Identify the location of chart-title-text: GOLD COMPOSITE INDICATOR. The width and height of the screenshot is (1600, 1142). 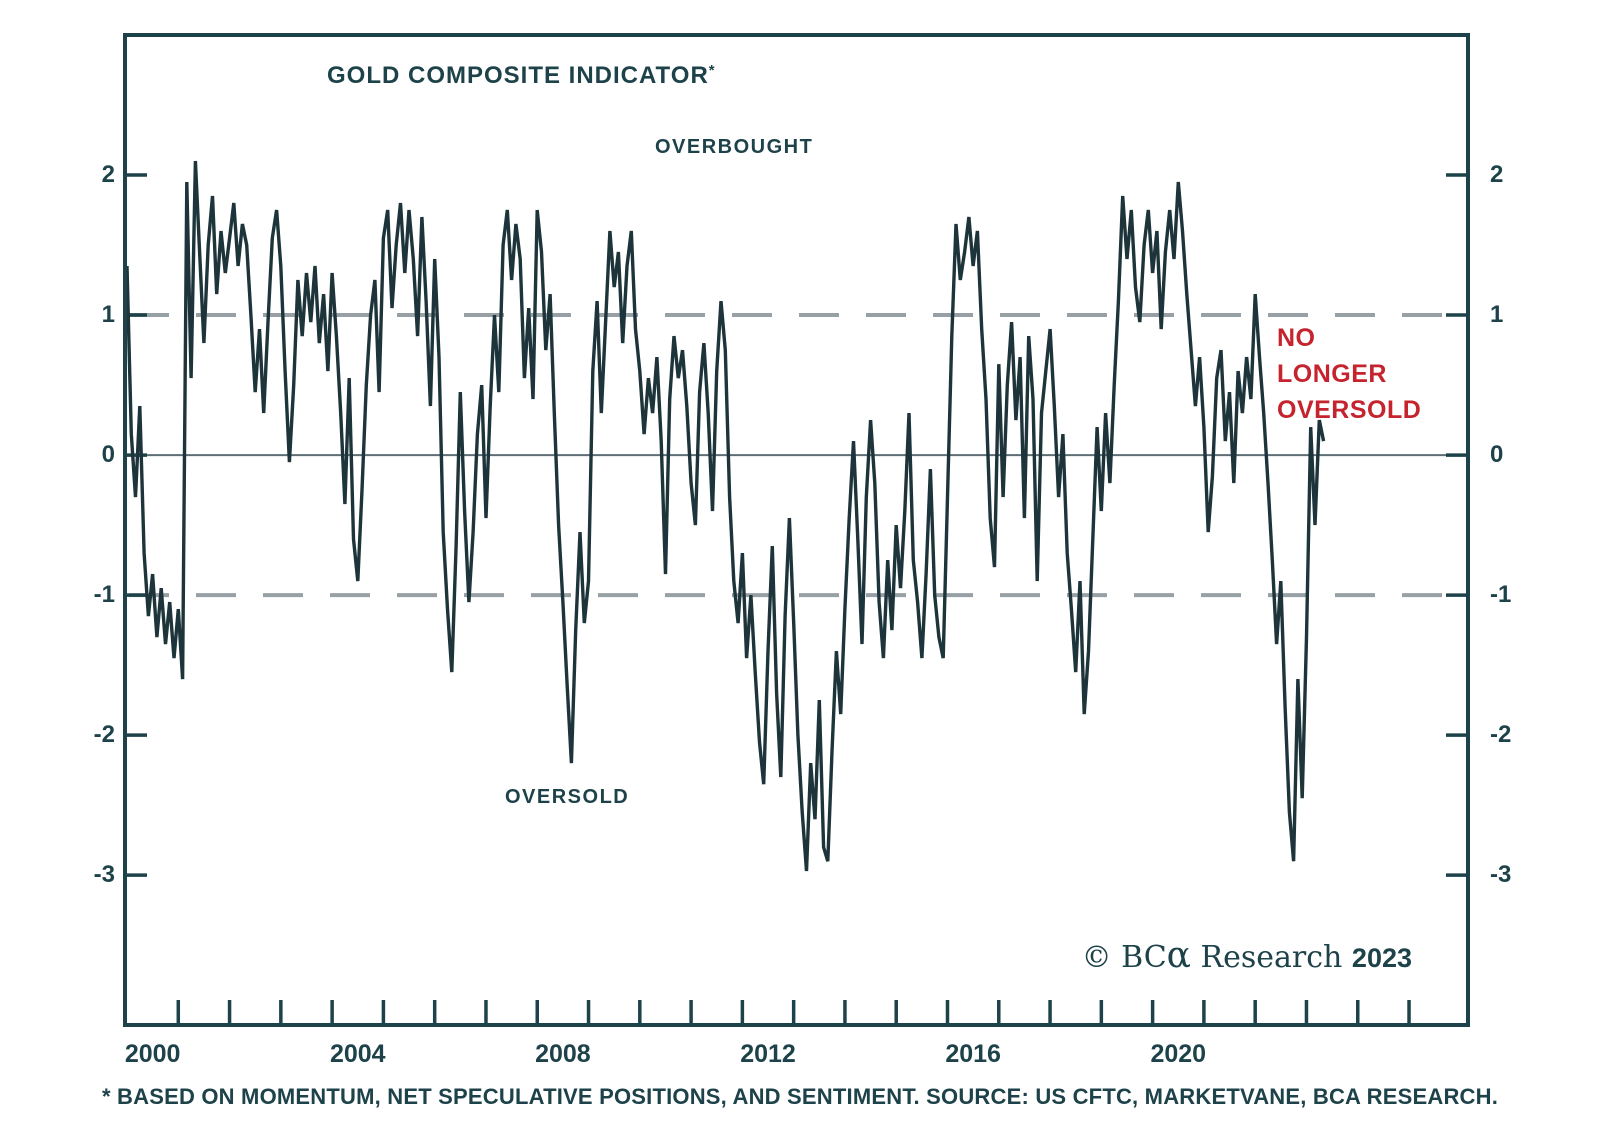
(518, 75).